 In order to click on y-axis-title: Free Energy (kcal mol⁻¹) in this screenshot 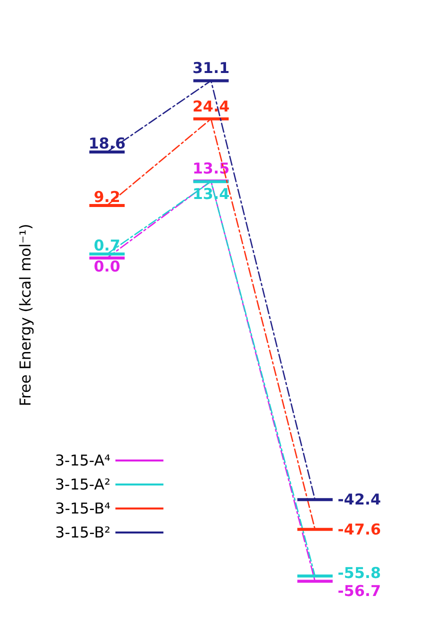, I will do `click(25, 315)`.